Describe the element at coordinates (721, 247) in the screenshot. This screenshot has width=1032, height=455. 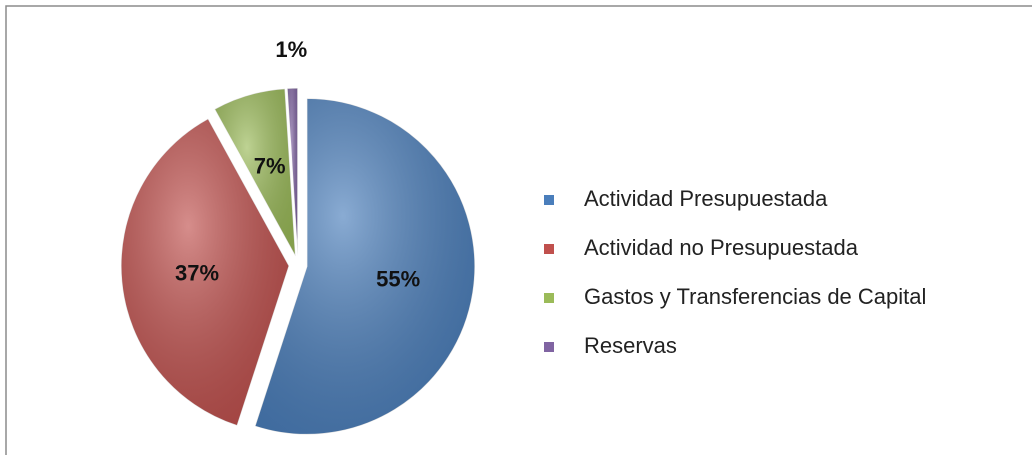
I see `legend-label: Actividad no Presupuestada` at that location.